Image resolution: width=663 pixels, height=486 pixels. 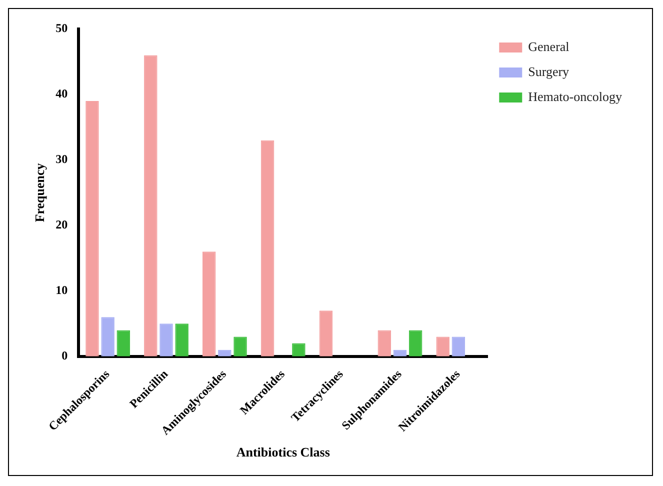 I want to click on y-tick-label: 20, so click(x=62, y=225).